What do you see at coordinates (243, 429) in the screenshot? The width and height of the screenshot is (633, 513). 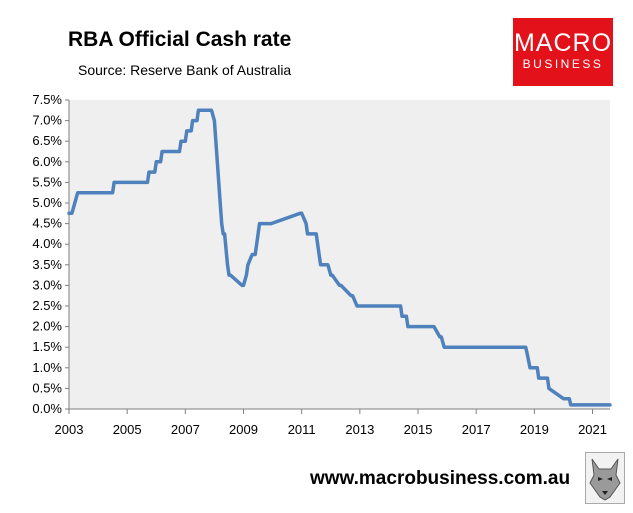 I see `x-tick-label: 2009` at bounding box center [243, 429].